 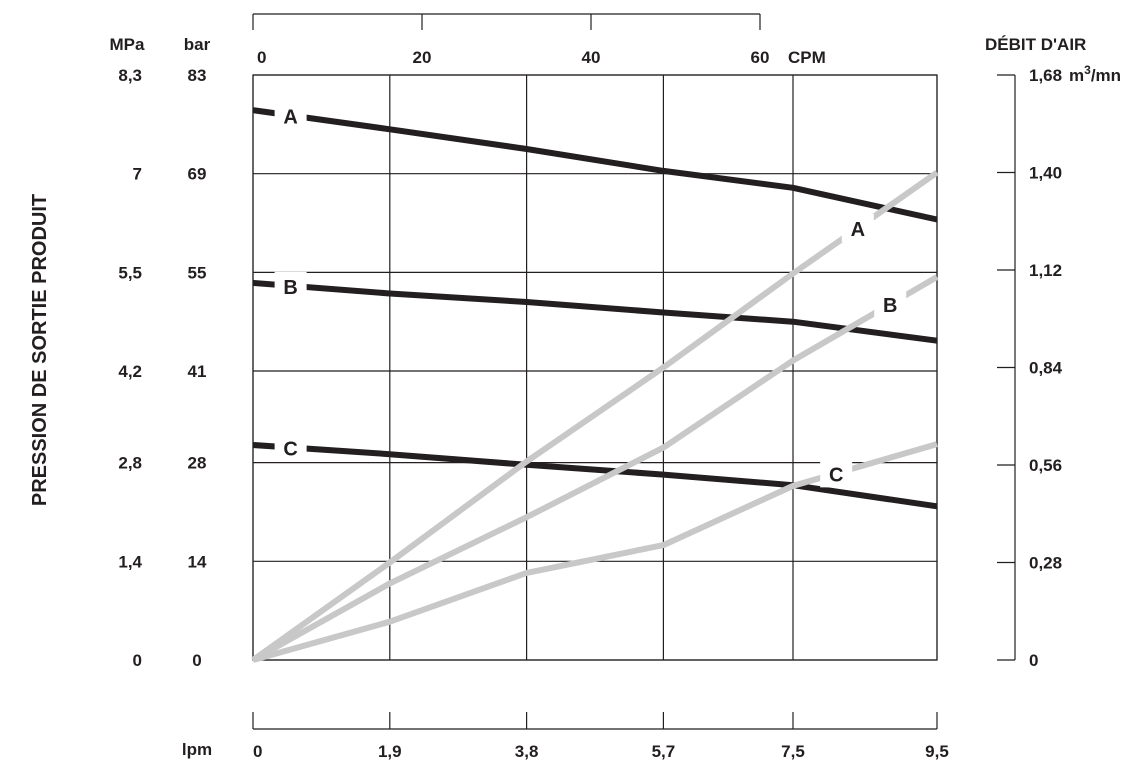 I want to click on y-tick-bar-3: 41, so click(x=197, y=371).